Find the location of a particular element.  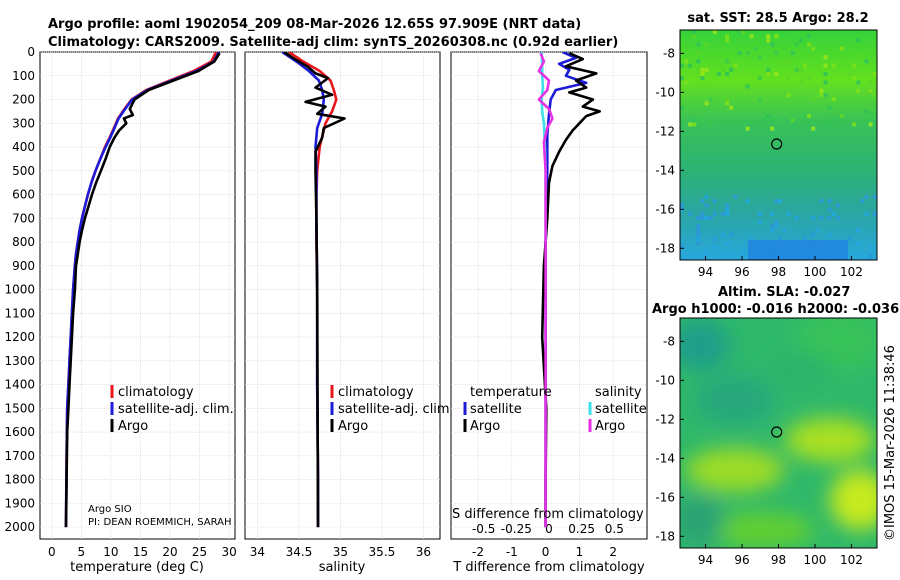

ytick-label: 200 is located at coordinates (23, 100).